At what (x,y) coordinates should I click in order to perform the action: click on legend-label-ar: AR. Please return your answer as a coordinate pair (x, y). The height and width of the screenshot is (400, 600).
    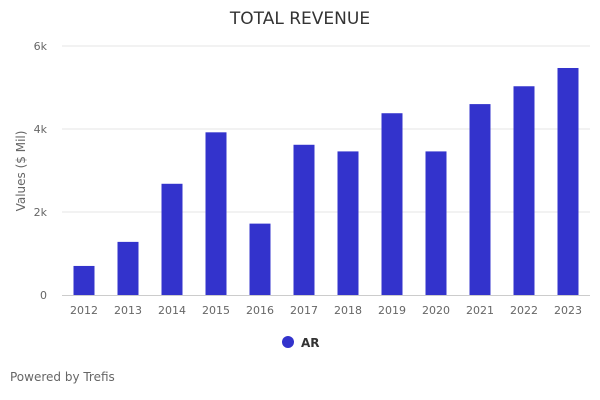
    Looking at the image, I should click on (310, 343).